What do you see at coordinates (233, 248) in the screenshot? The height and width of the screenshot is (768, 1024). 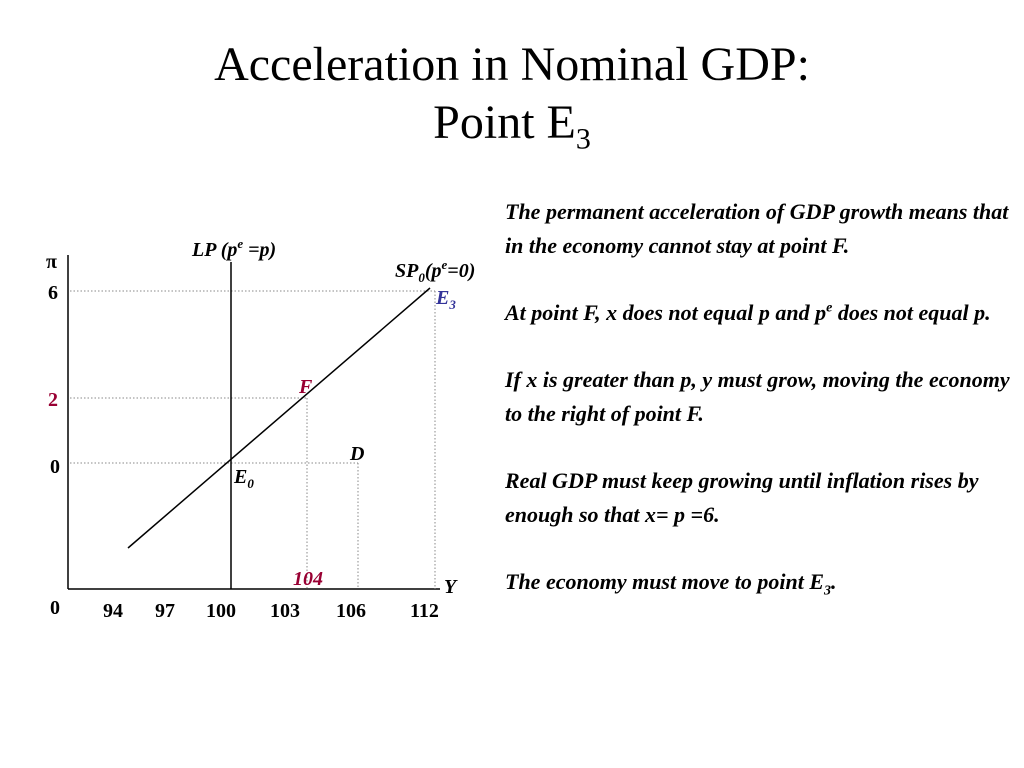 I see `lp-curve-label: LP (pe =p)` at bounding box center [233, 248].